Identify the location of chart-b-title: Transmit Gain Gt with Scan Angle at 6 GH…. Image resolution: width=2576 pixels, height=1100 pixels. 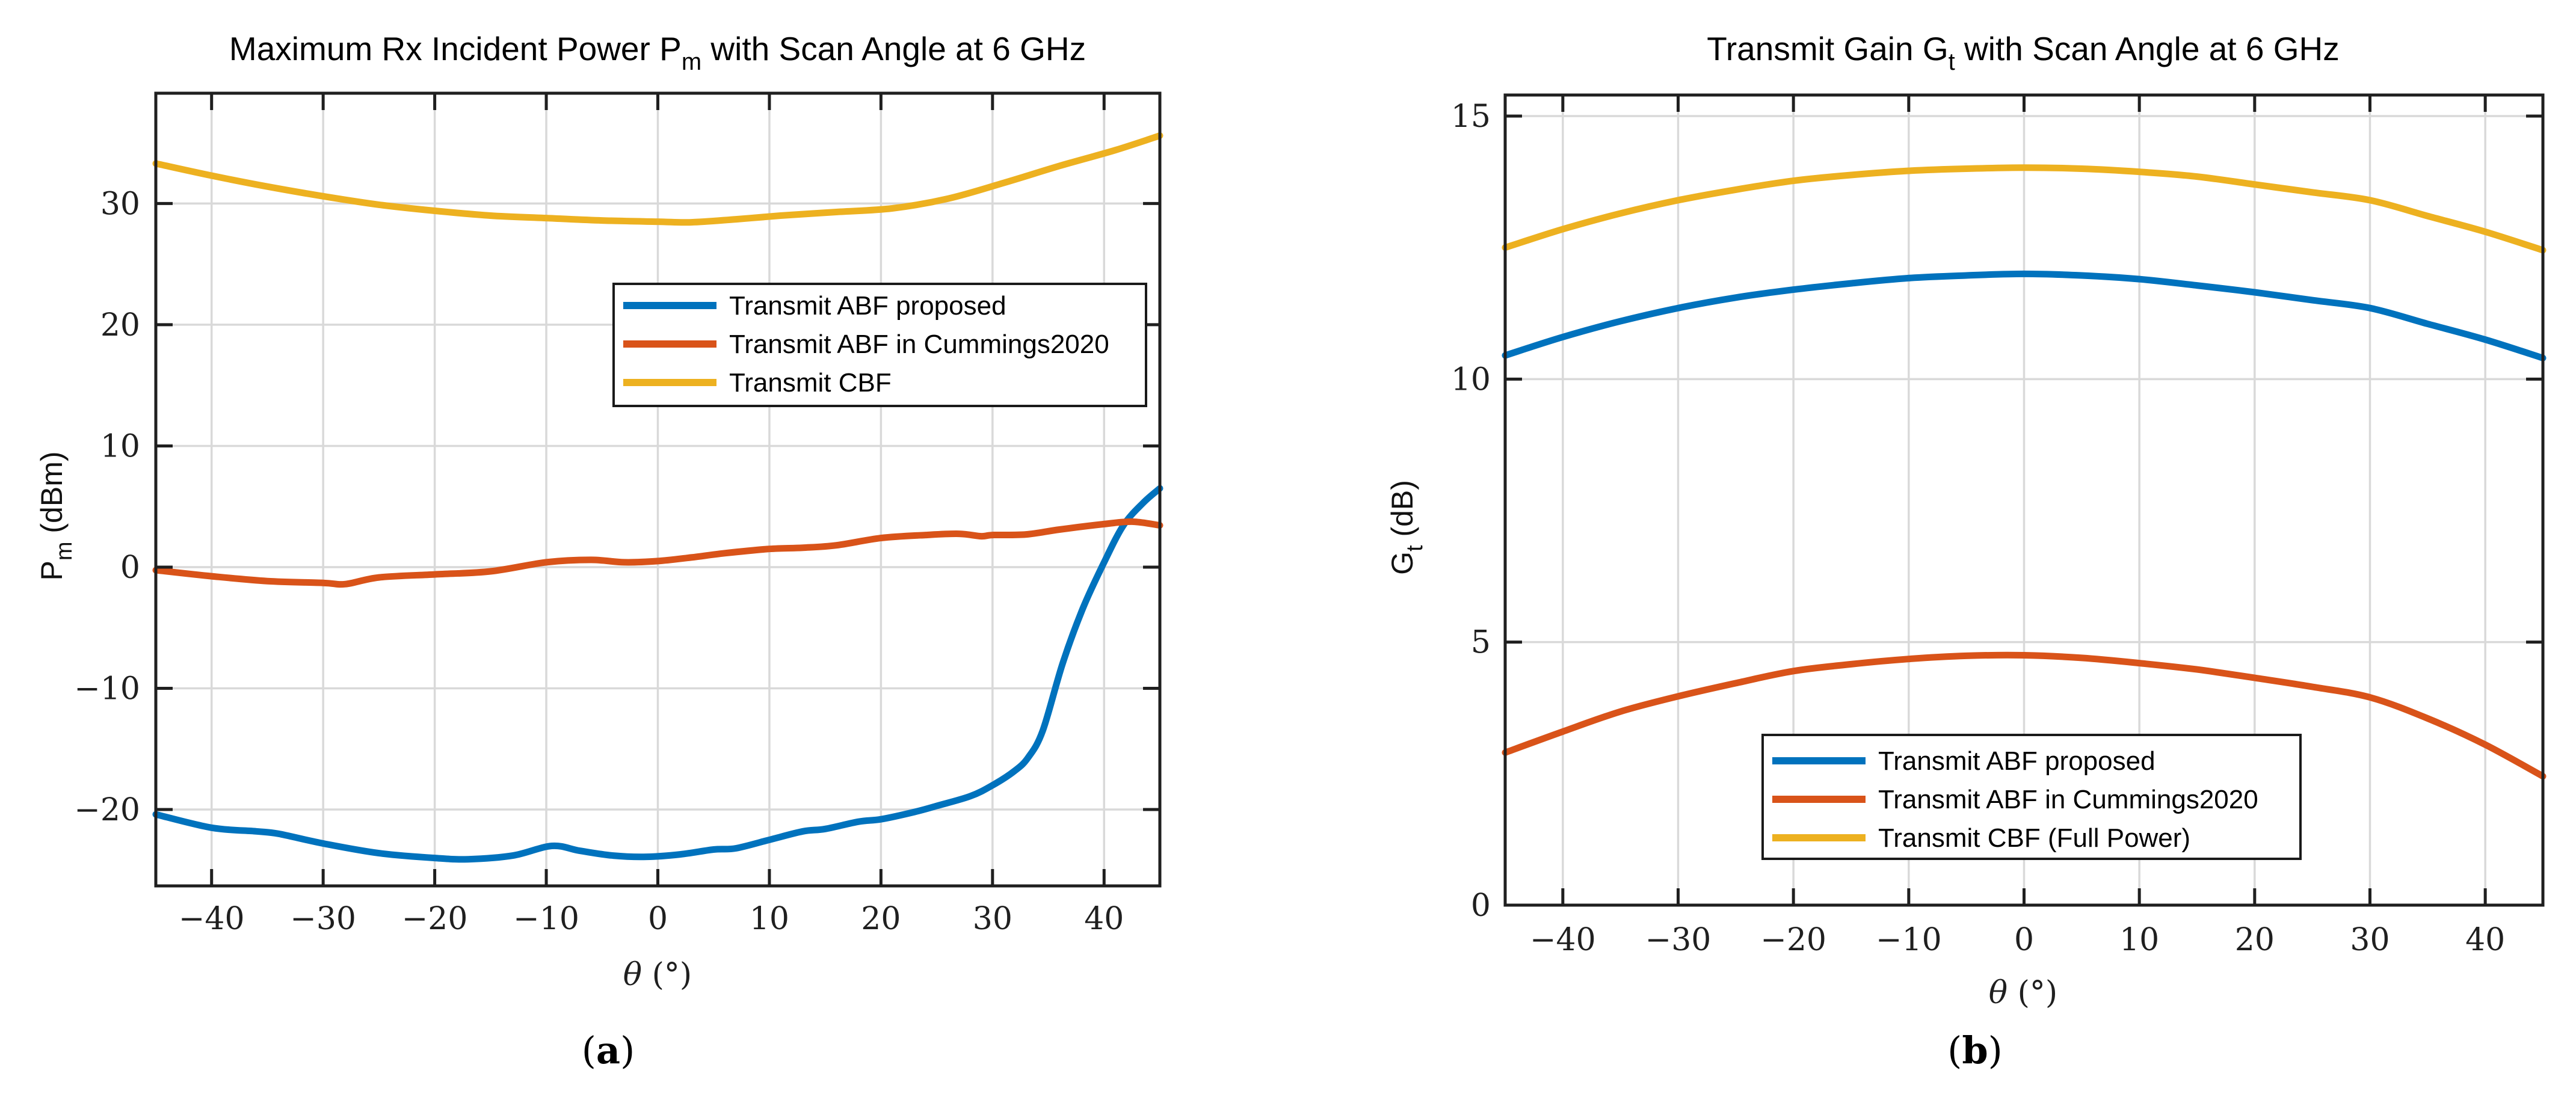
(2023, 52).